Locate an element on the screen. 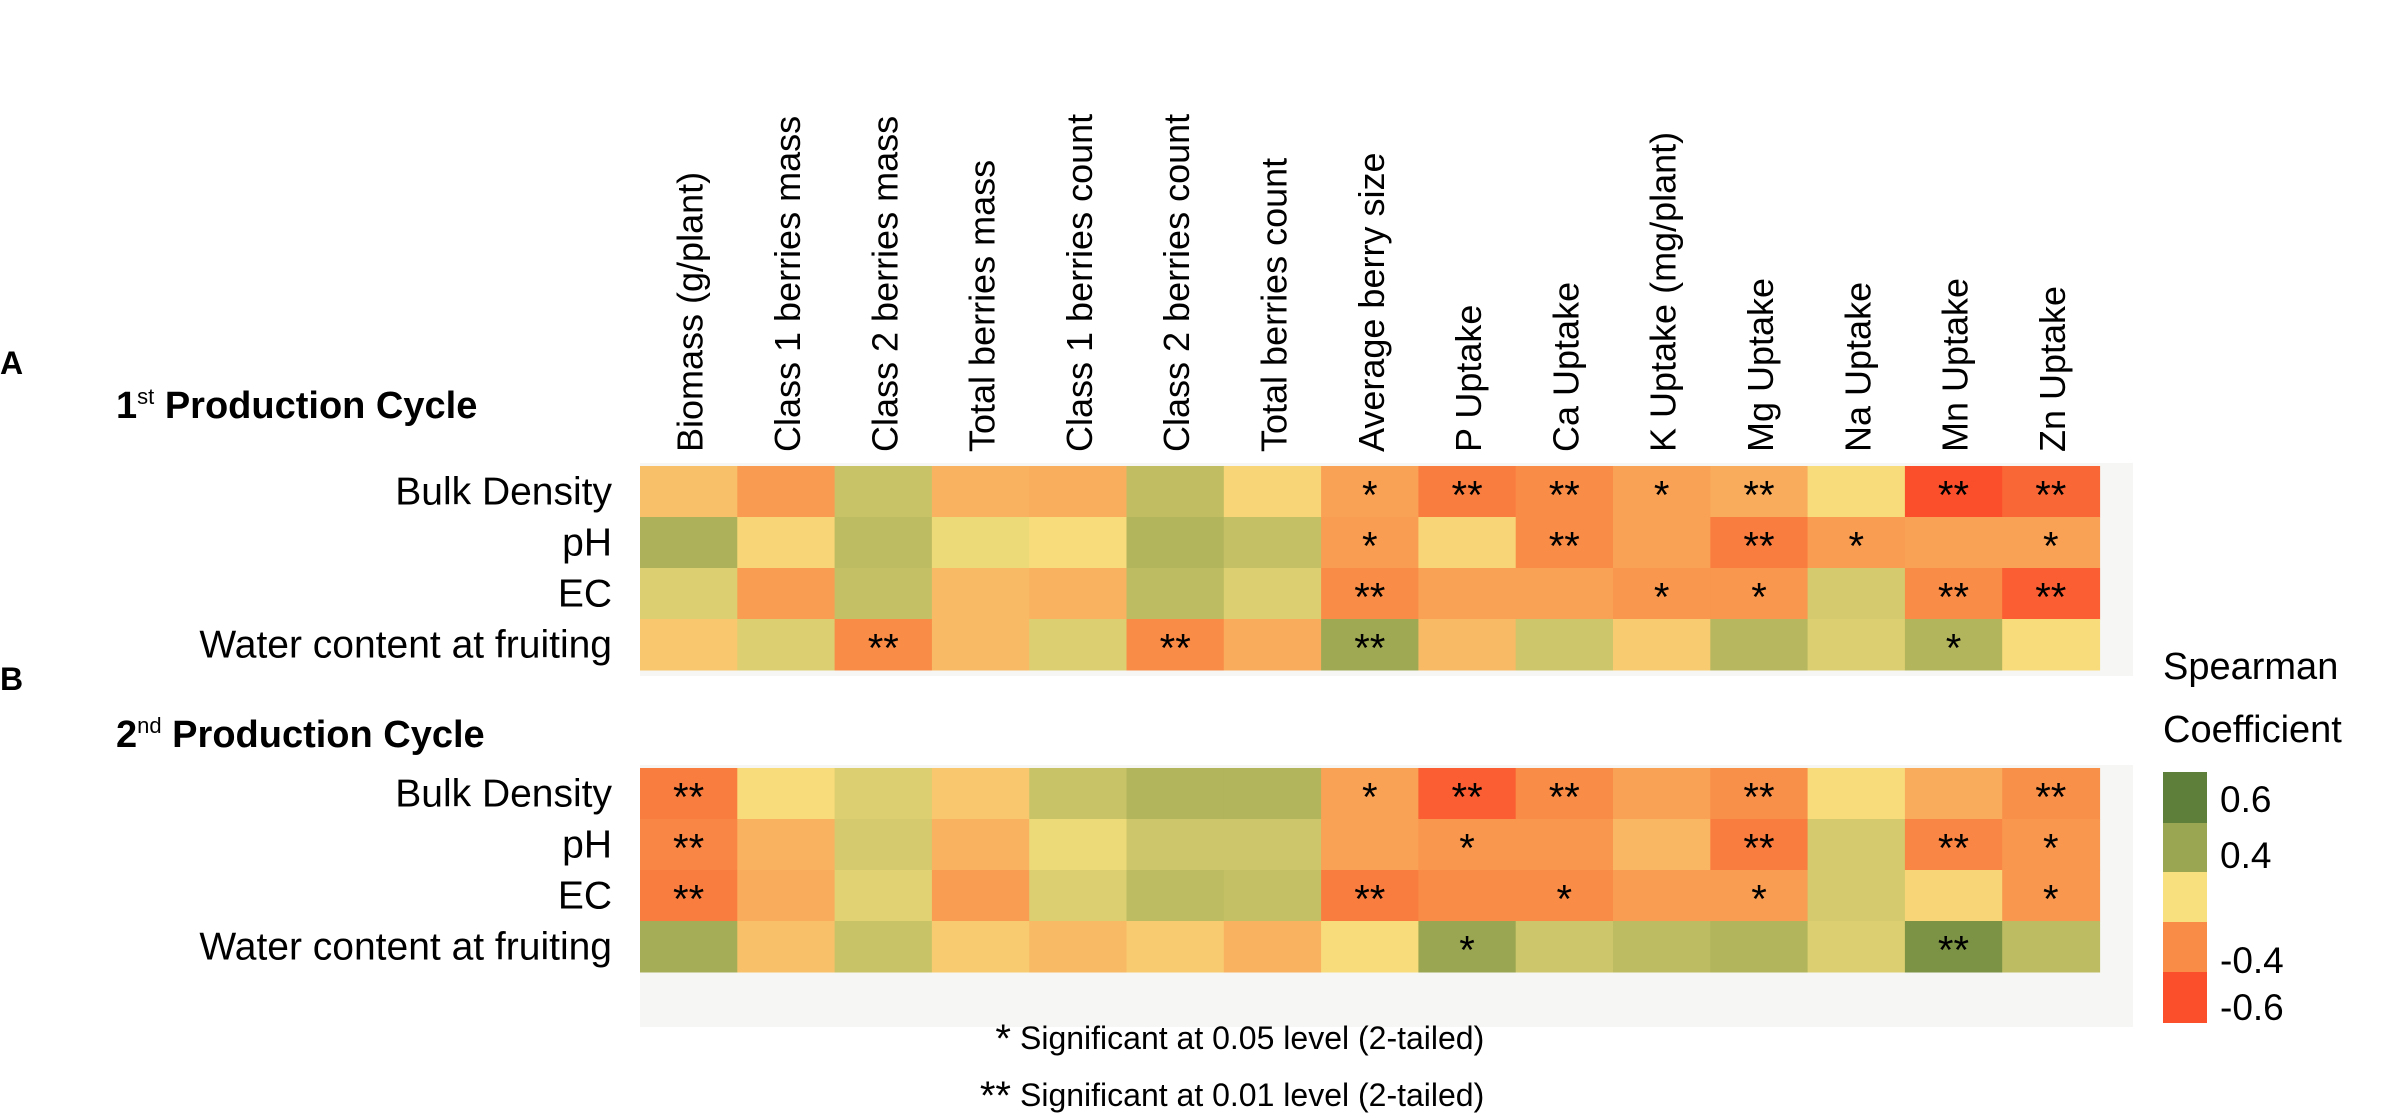 This screenshot has height=1118, width=2403. row-label: pH is located at coordinates (587, 845).